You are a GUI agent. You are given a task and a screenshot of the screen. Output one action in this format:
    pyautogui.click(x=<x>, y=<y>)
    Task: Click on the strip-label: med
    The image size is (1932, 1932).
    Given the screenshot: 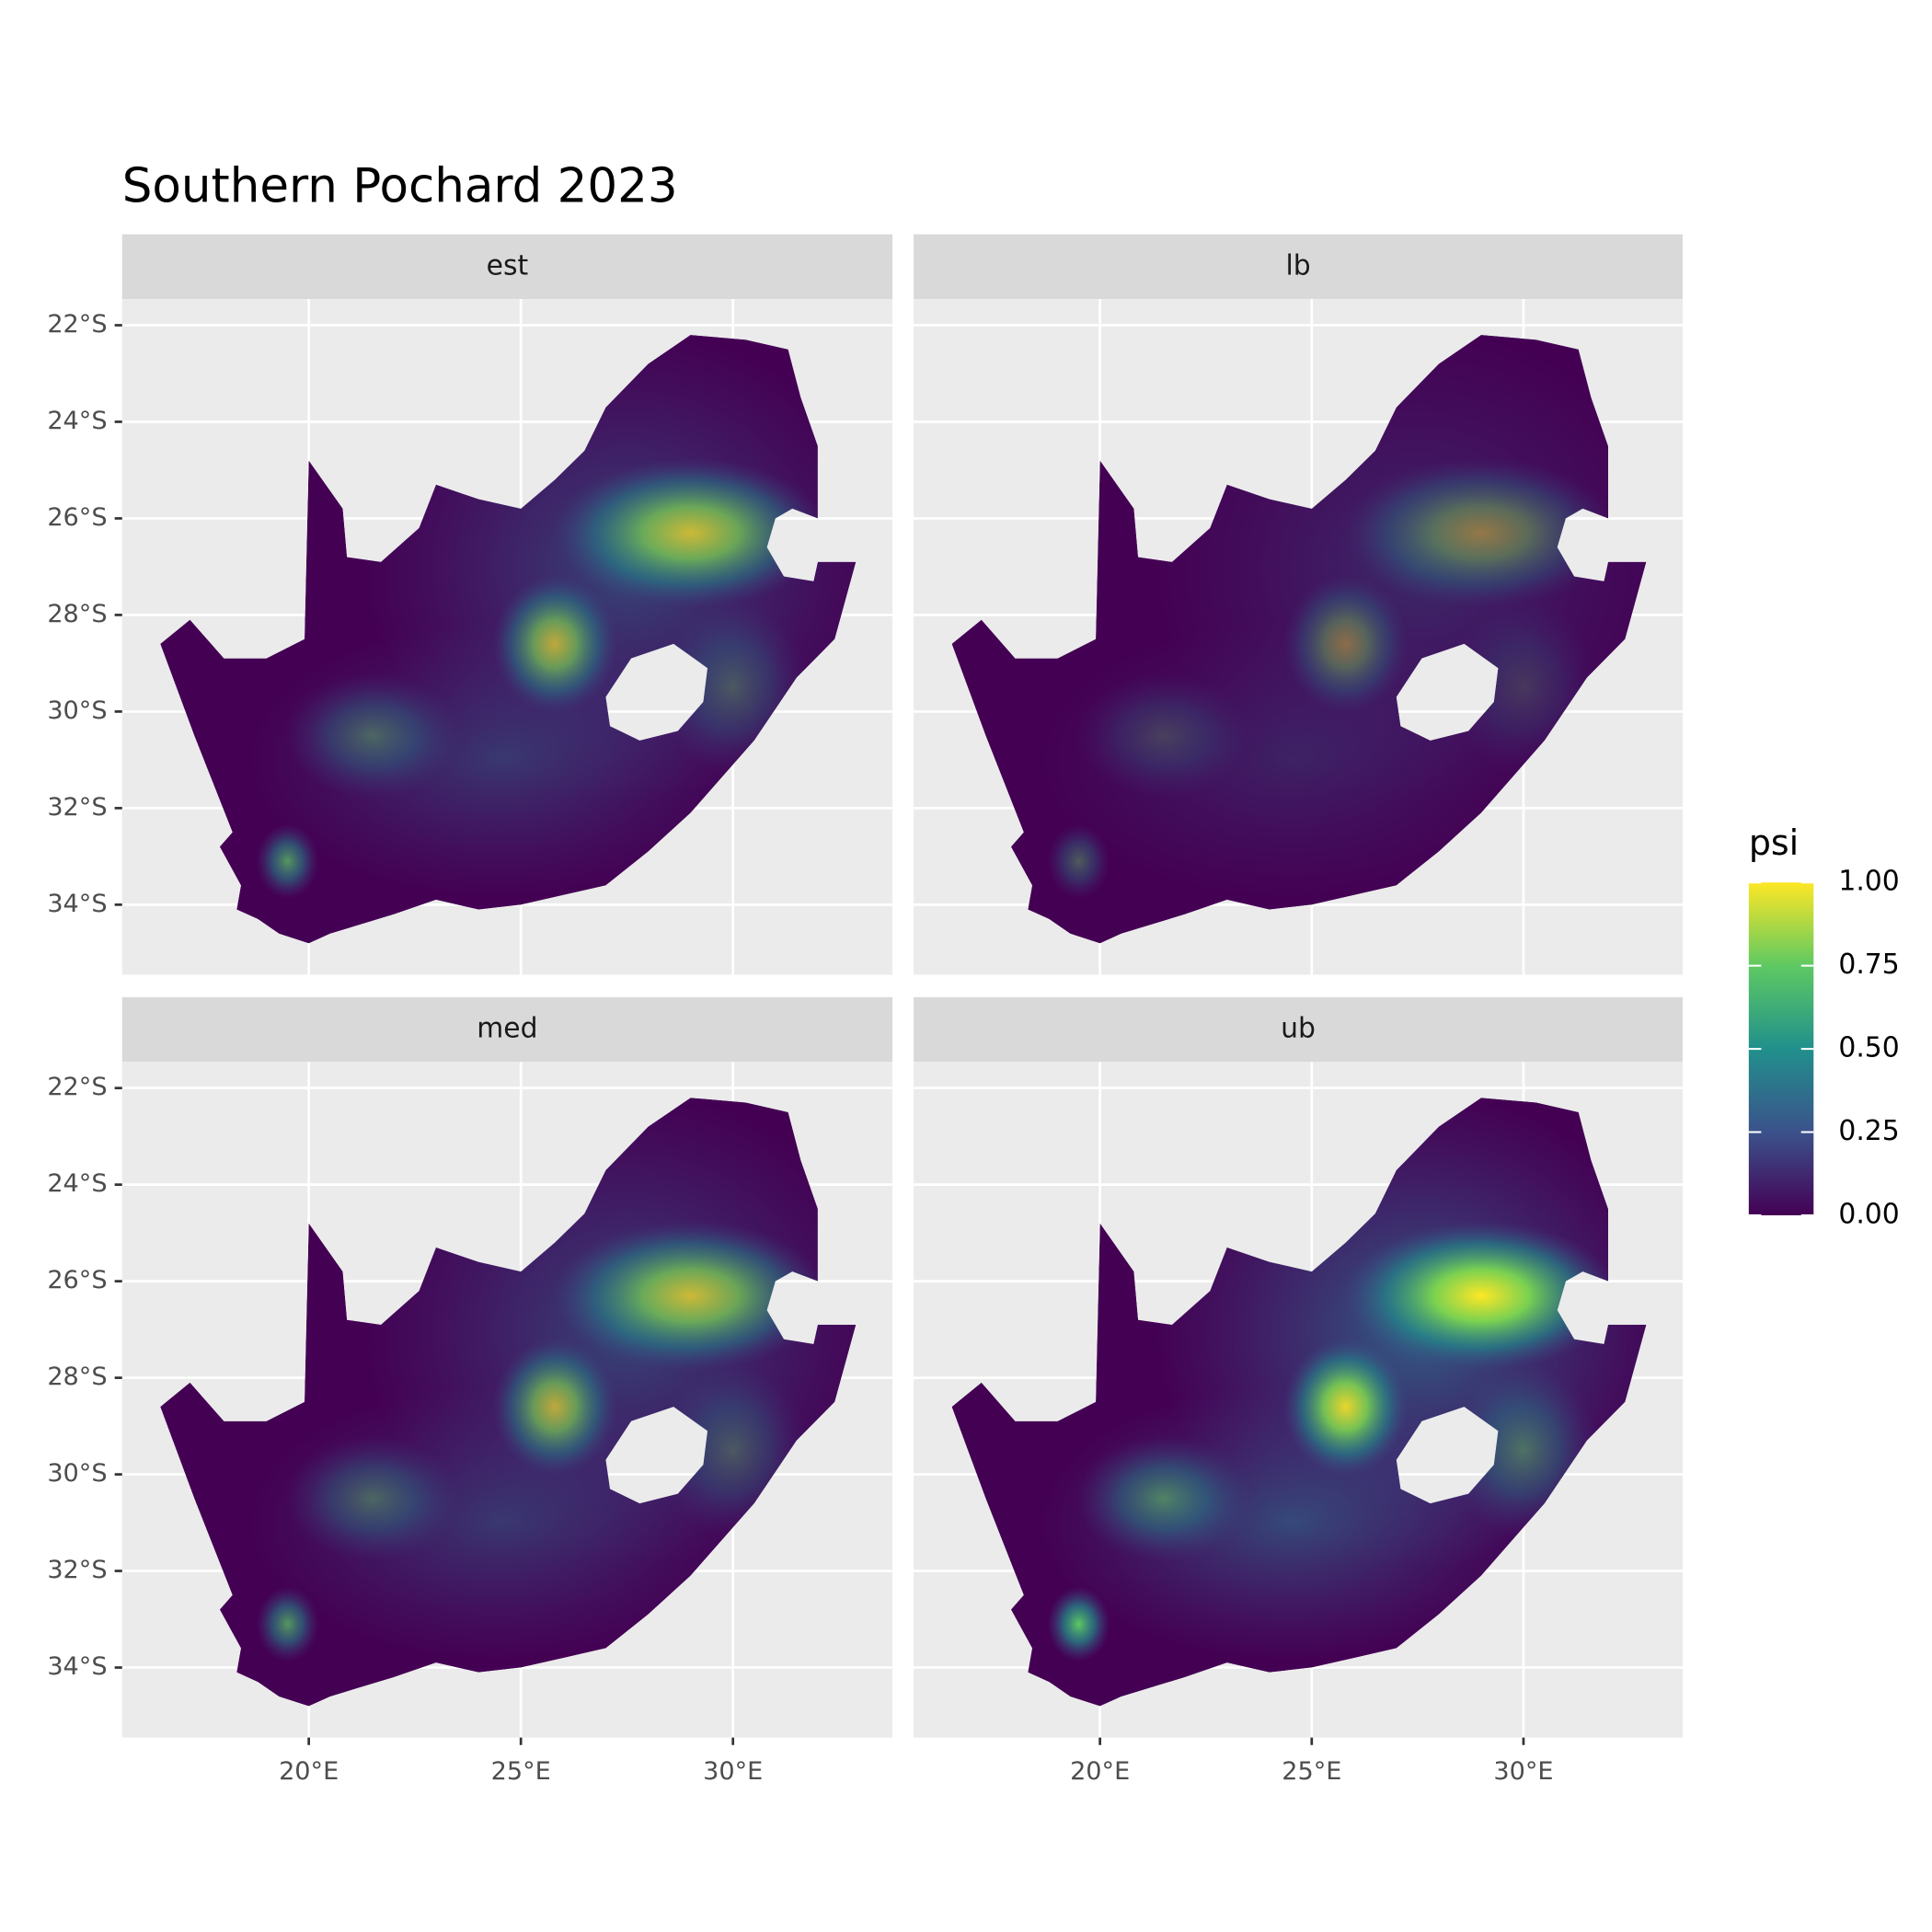 What is the action you would take?
    pyautogui.click(x=507, y=1029)
    